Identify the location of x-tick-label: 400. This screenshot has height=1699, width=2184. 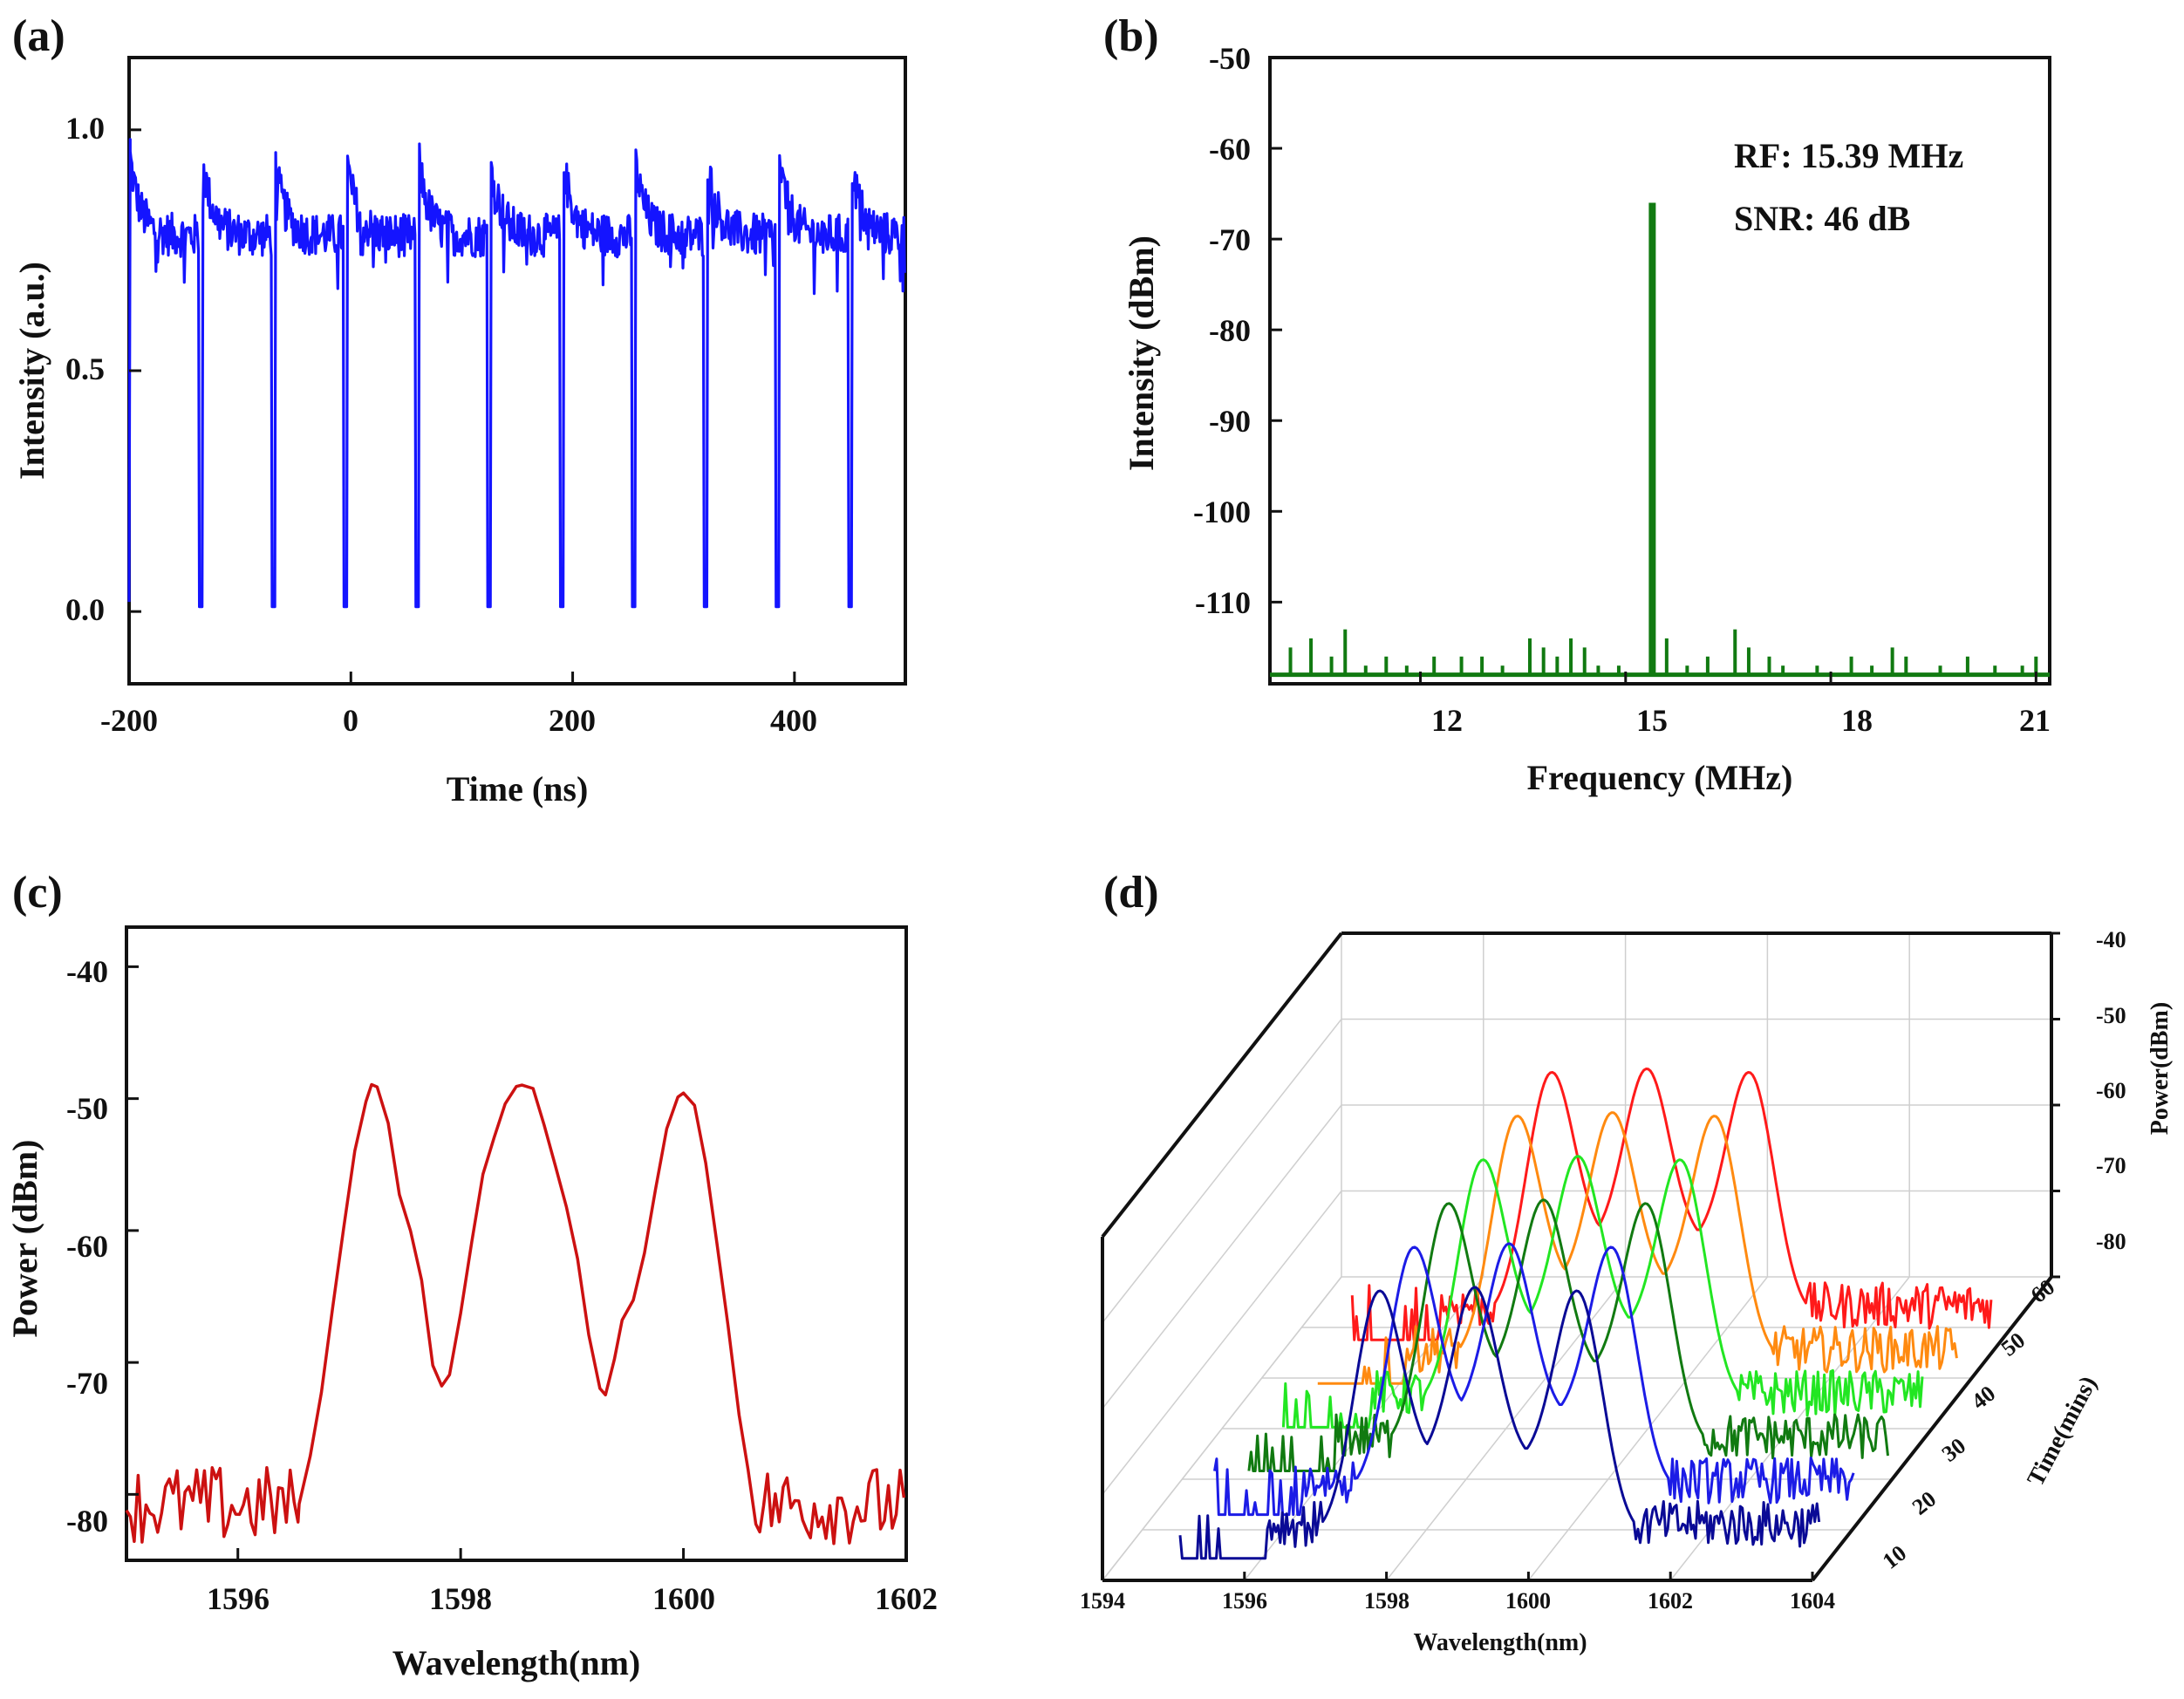
(793, 720).